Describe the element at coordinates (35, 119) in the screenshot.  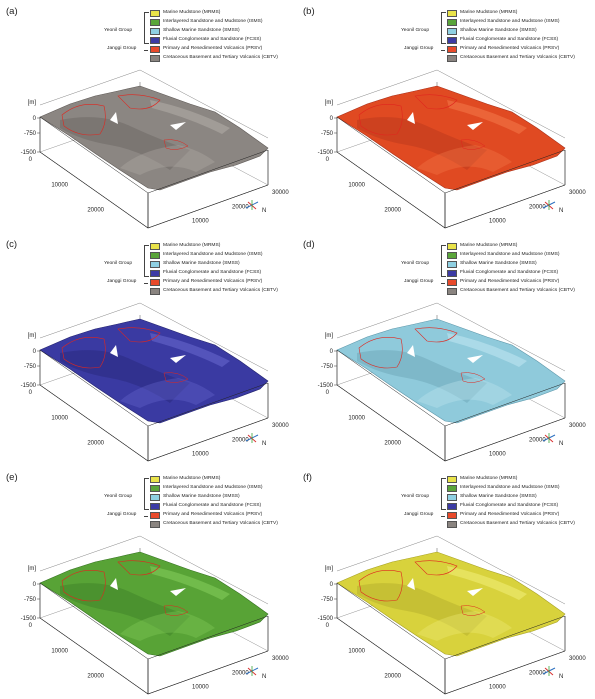
I see `z-tick-label: 0` at that location.